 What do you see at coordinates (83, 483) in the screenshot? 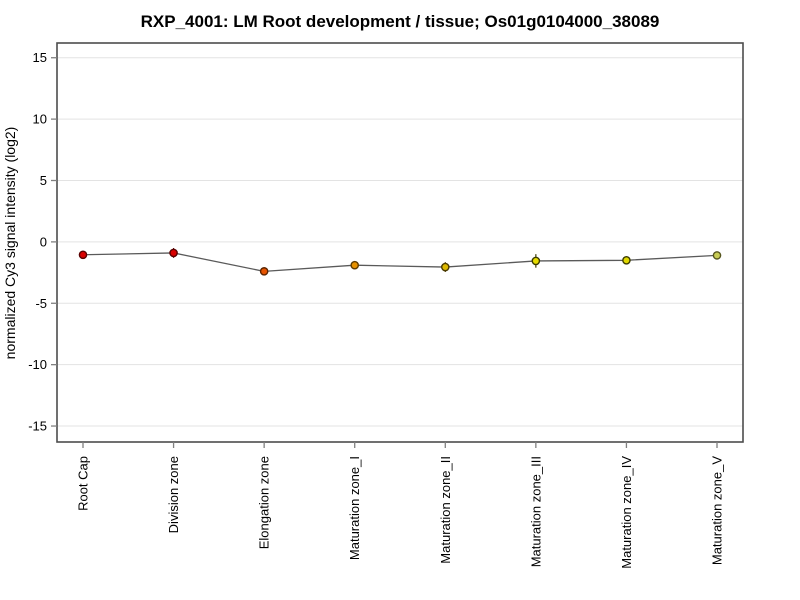
I see `x-category-label: Root Cap` at bounding box center [83, 483].